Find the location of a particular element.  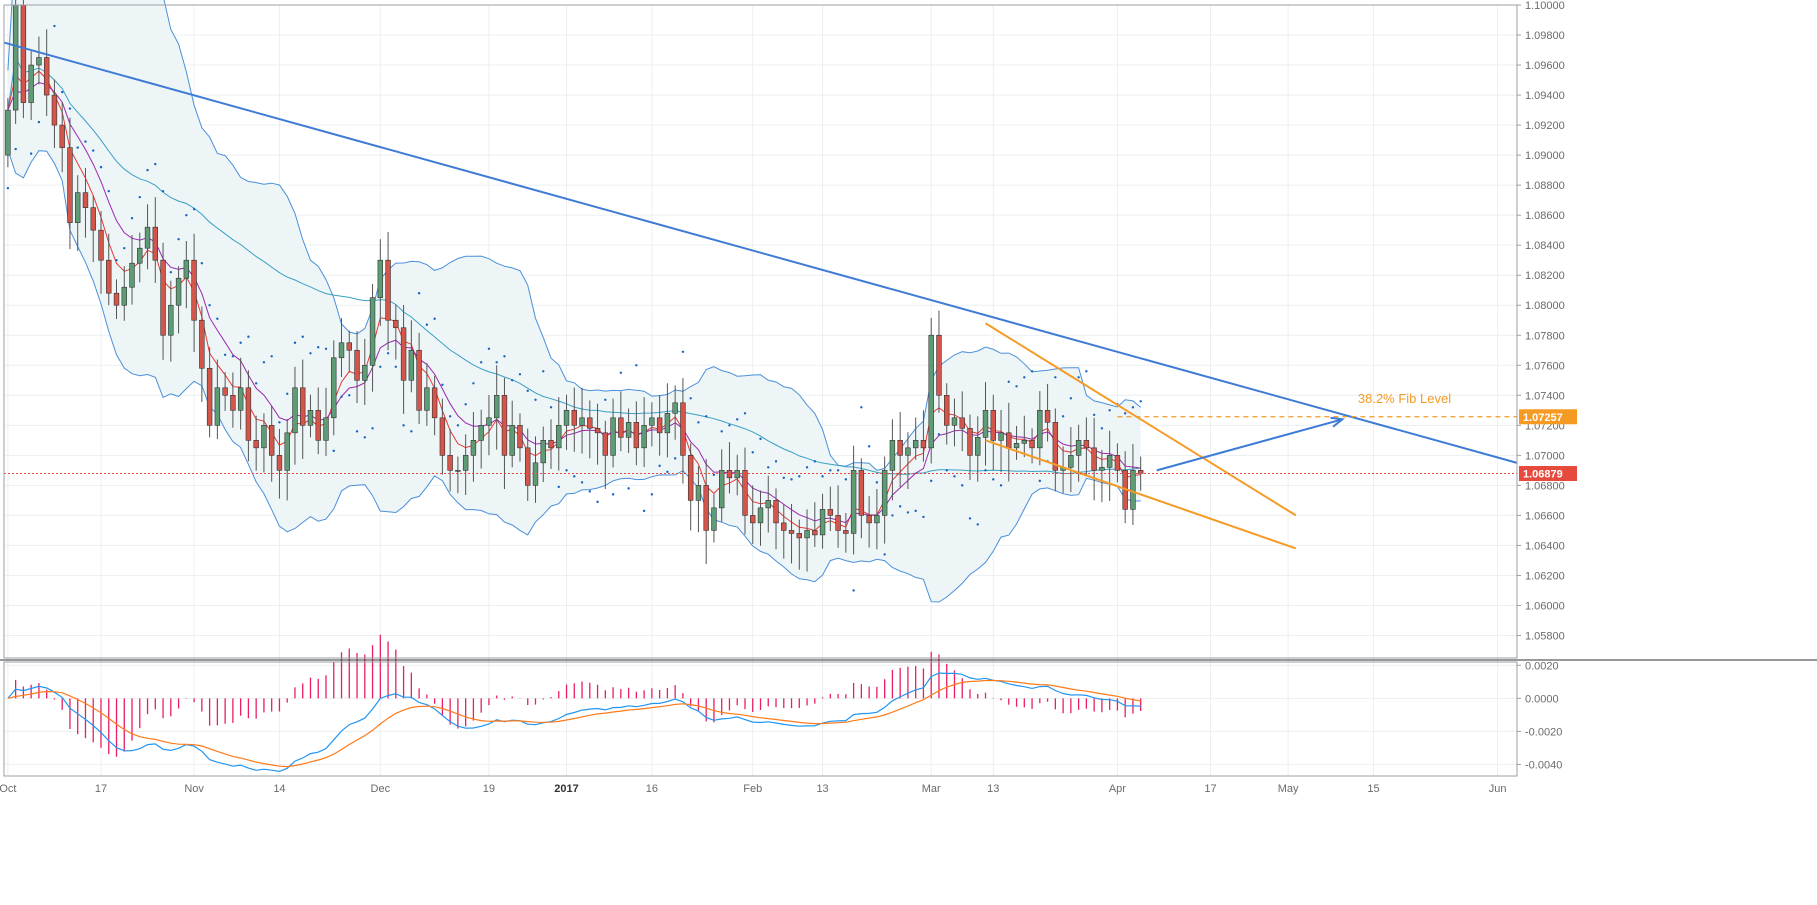

y-tick-label: 1.08600 is located at coordinates (1545, 216).